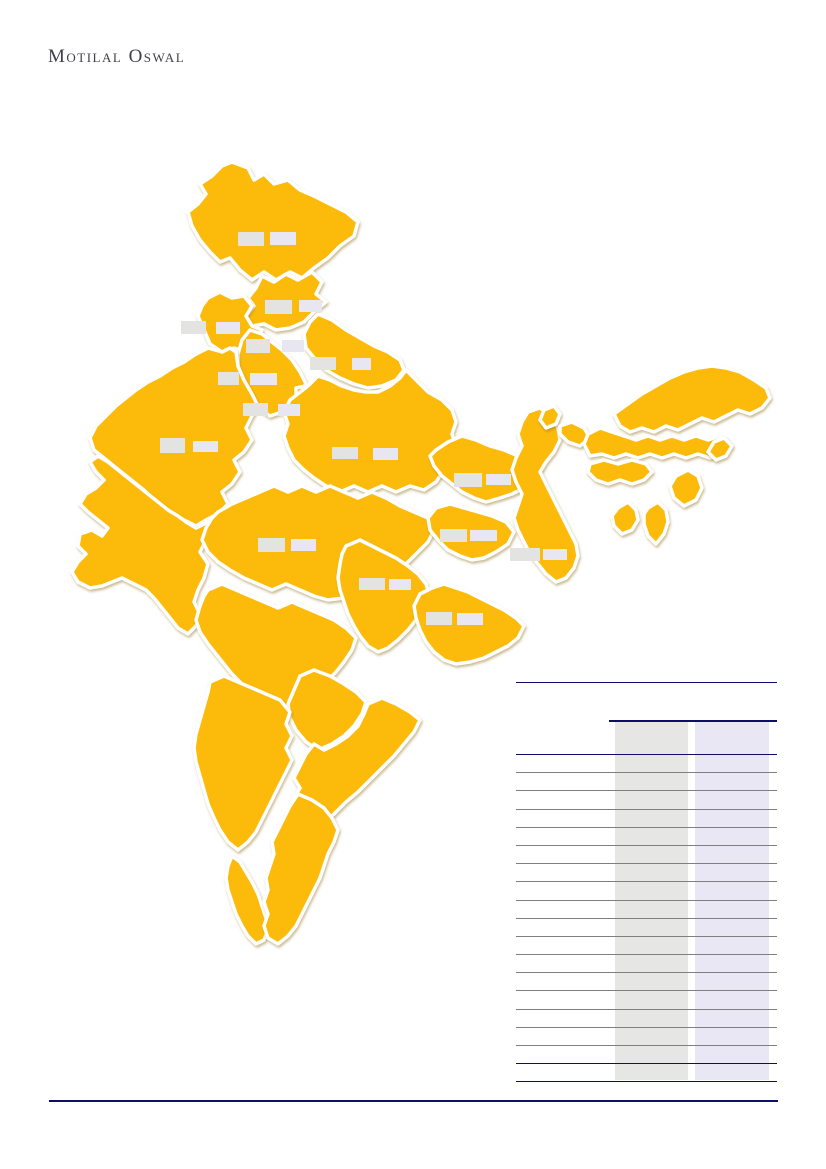 The height and width of the screenshot is (1169, 826). Describe the element at coordinates (692, 399) in the screenshot. I see `state-arunachal-pradesh` at that location.